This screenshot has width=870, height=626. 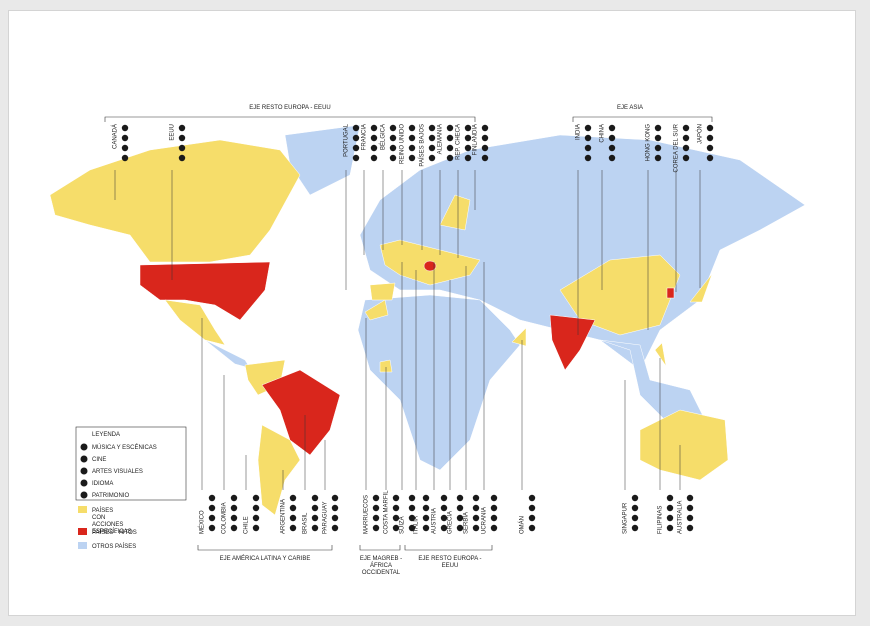 I want to click on country-label: FILIPINAS, so click(x=661, y=520).